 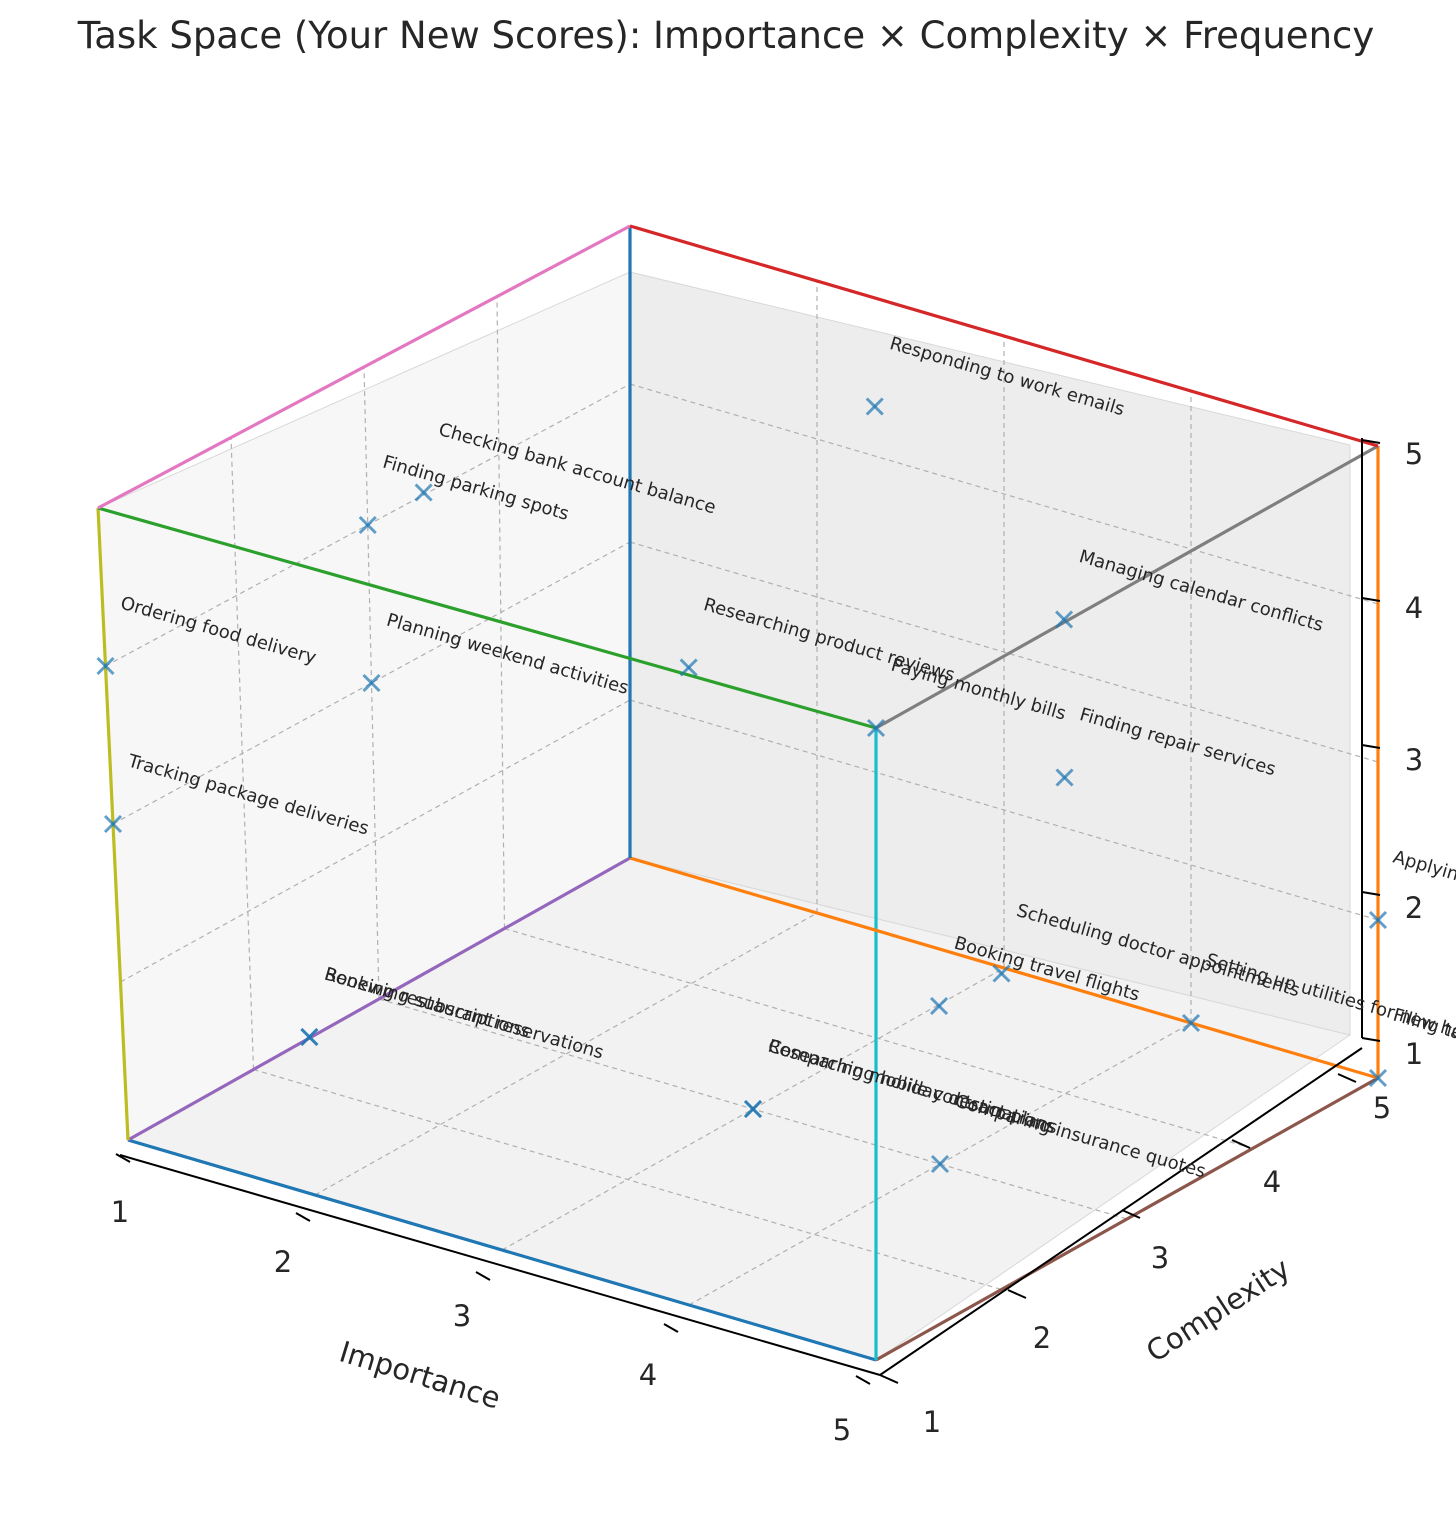 I want to click on y-tick-label: 5, so click(x=1382, y=1108).